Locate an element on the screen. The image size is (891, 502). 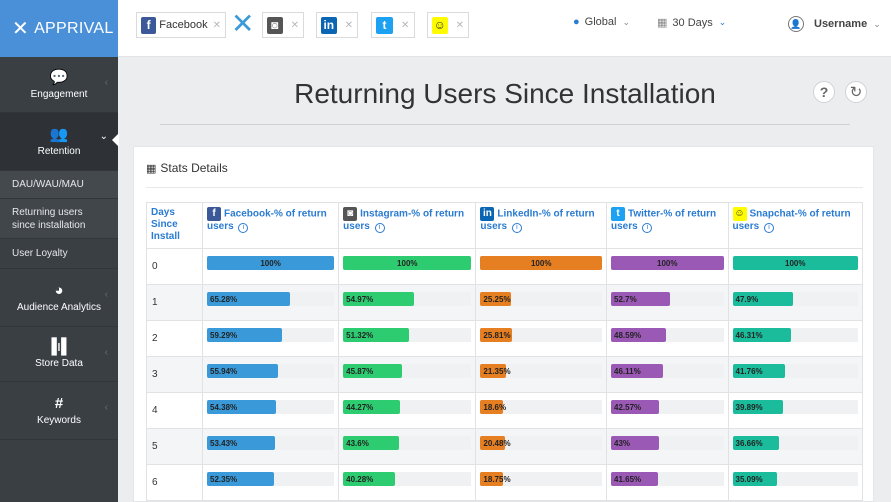
cell-snapchat: 41.76% is located at coordinates (795, 374).